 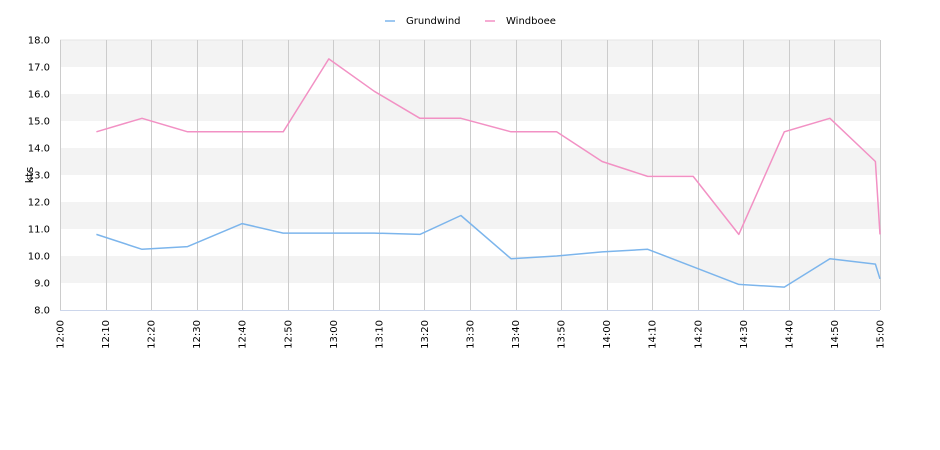 What do you see at coordinates (39, 122) in the screenshot?
I see `y-tick-label: 15.0` at bounding box center [39, 122].